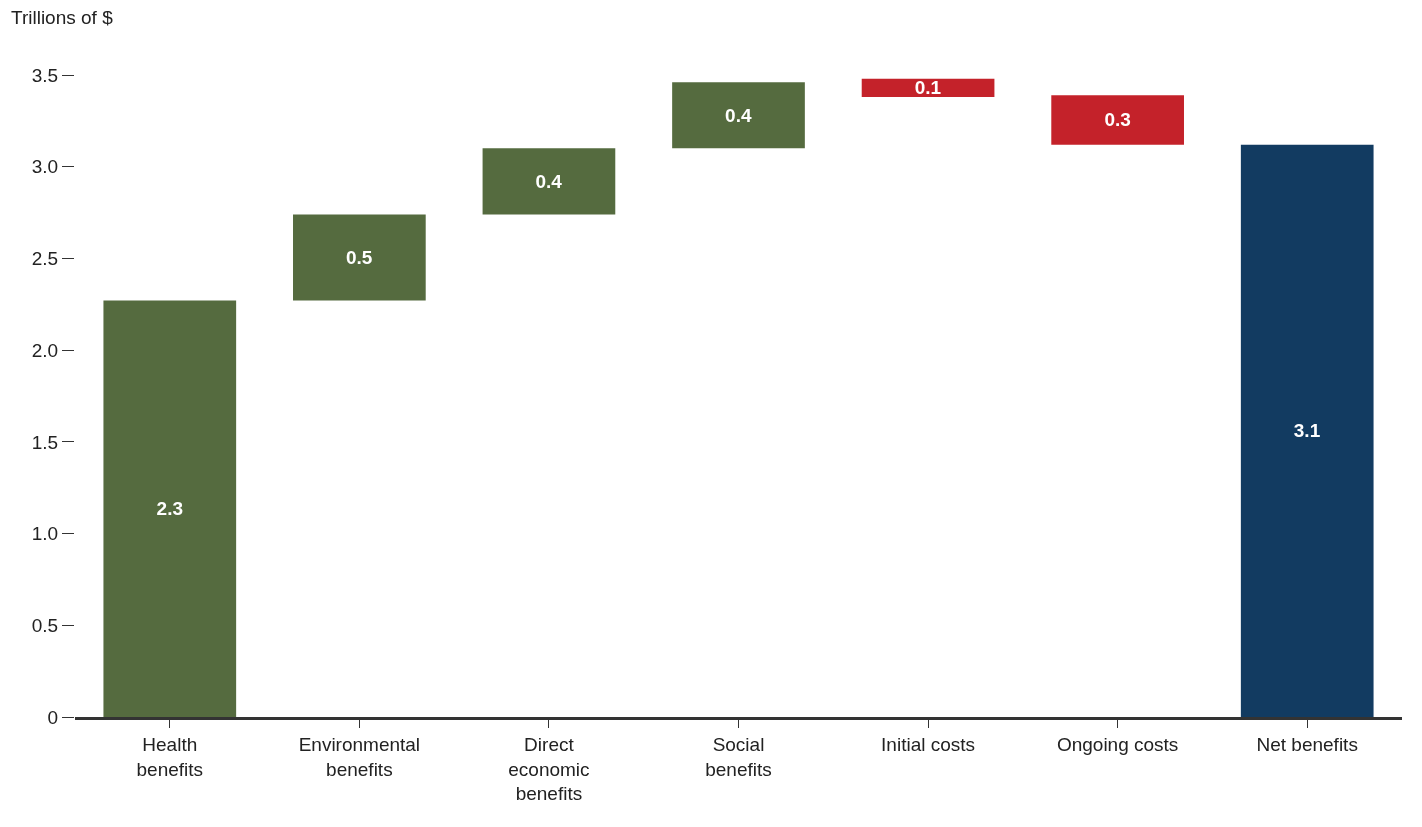 The image size is (1422, 827). Describe the element at coordinates (1117, 120) in the screenshot. I see `data-label: 0.3` at that location.